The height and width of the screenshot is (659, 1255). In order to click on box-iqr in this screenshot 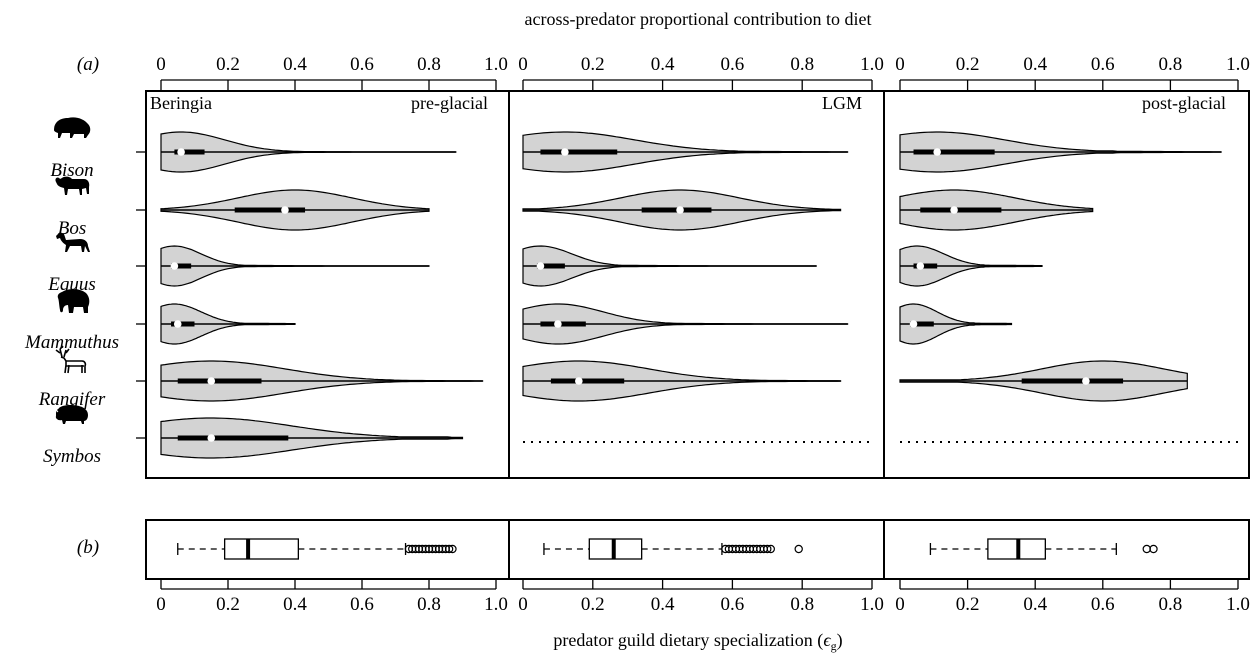, I will do `click(261, 549)`.